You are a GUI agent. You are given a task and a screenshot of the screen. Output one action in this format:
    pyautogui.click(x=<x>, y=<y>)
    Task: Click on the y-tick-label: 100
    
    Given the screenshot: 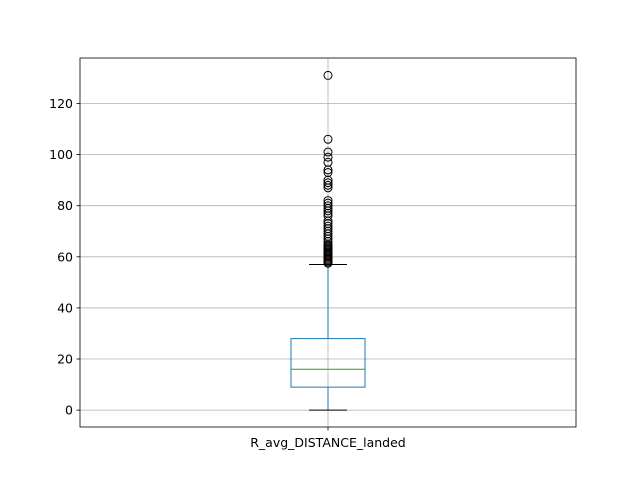 What is the action you would take?
    pyautogui.click(x=61, y=154)
    